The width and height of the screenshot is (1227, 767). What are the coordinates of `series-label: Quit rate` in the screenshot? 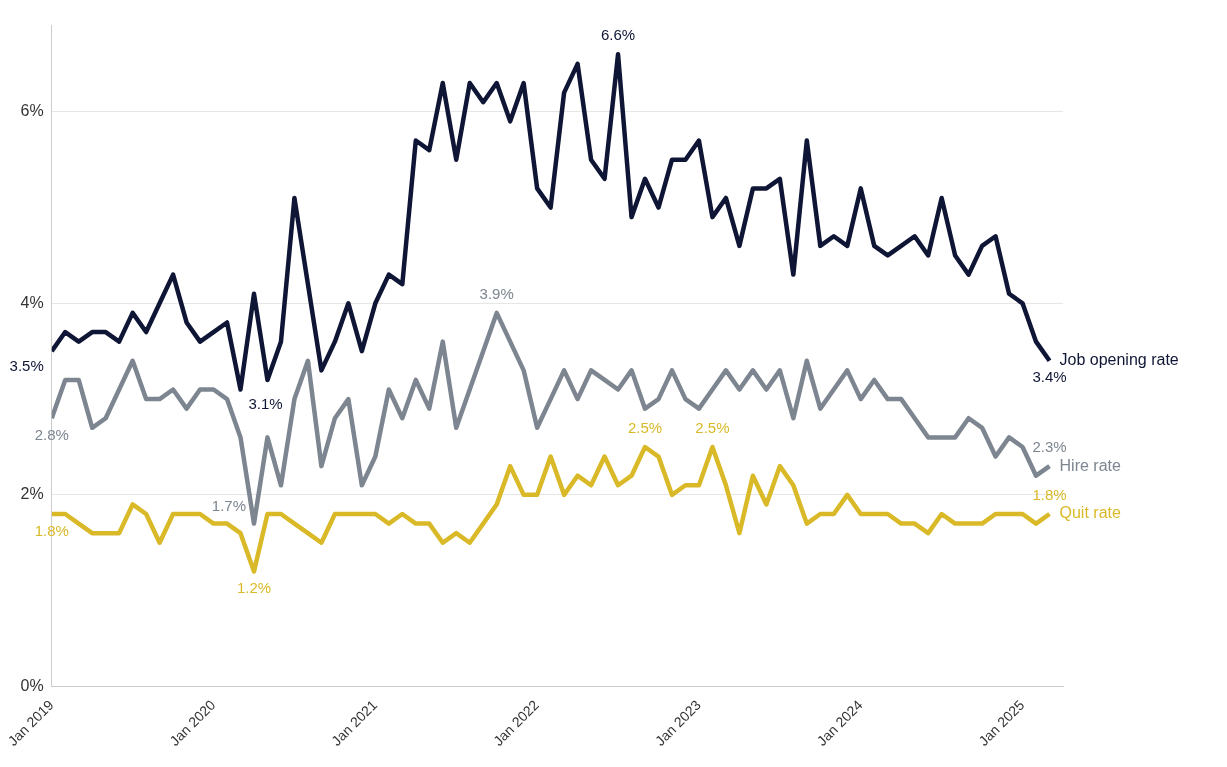 It's located at (1090, 513).